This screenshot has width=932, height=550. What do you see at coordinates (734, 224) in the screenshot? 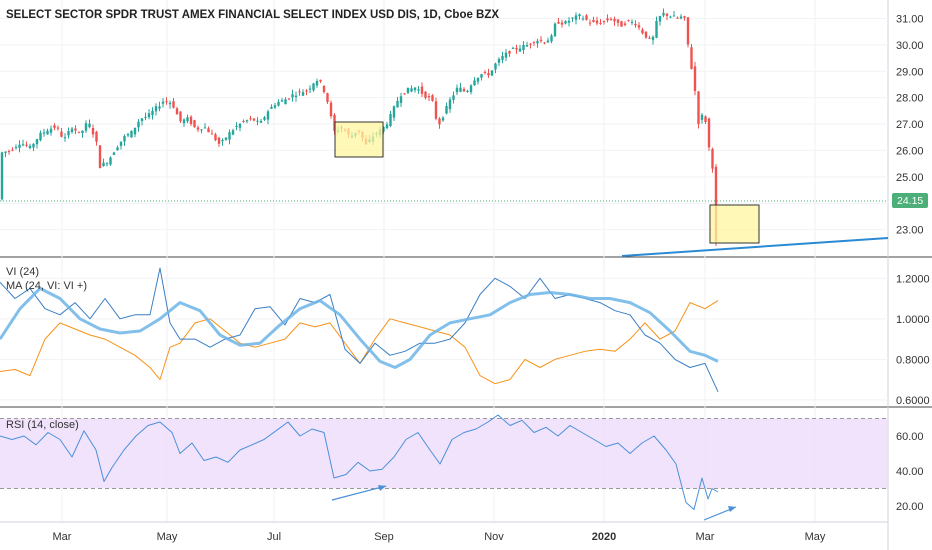
I see `support-highlight` at bounding box center [734, 224].